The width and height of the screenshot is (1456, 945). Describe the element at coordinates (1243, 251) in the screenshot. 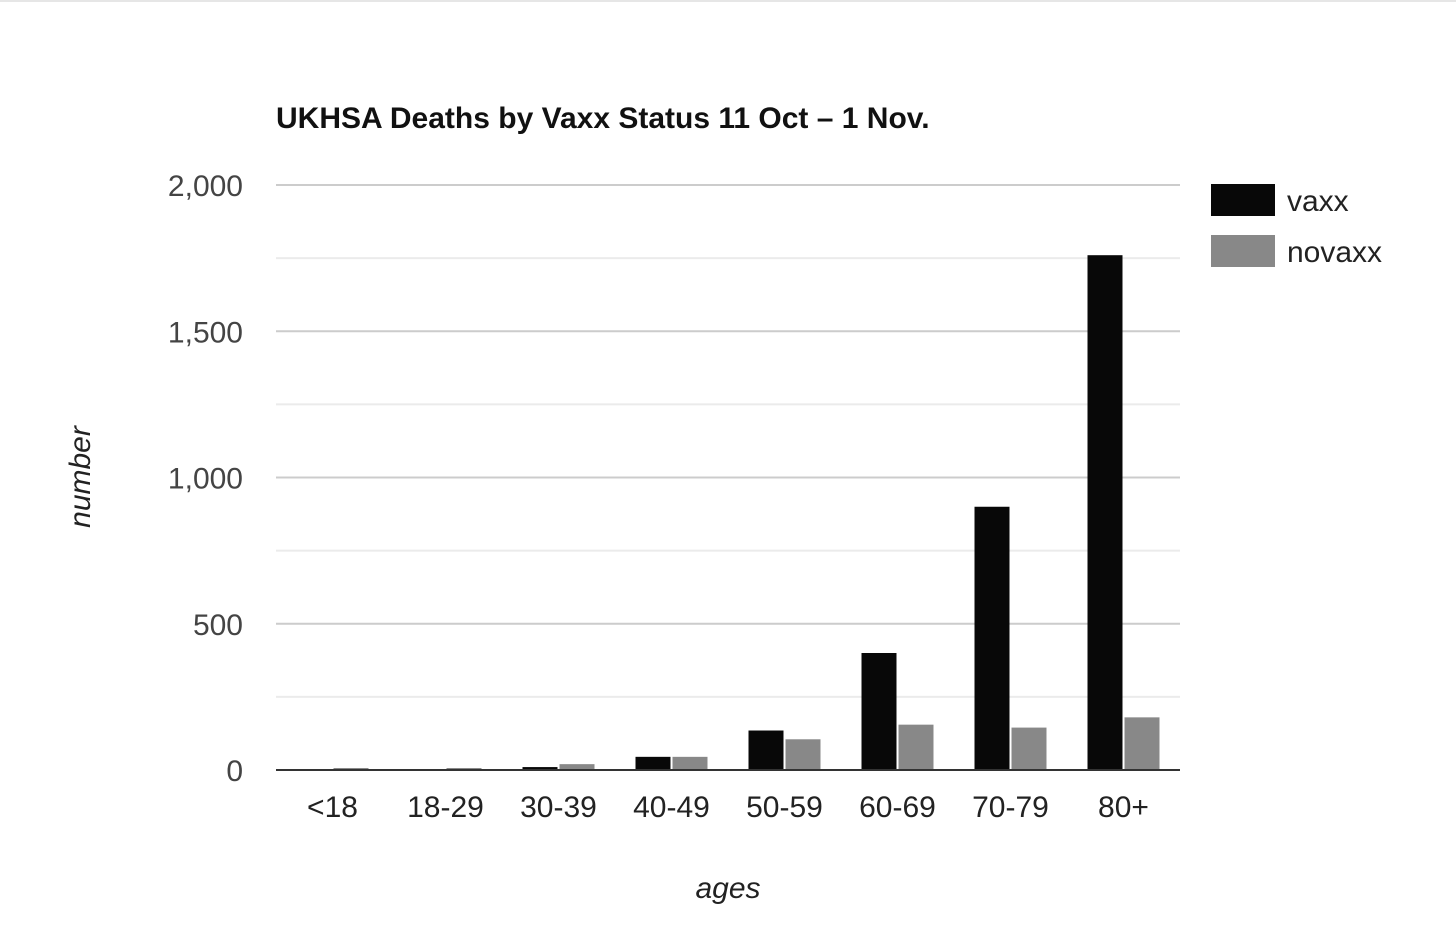

I see `legend-swatch-novaxx` at that location.